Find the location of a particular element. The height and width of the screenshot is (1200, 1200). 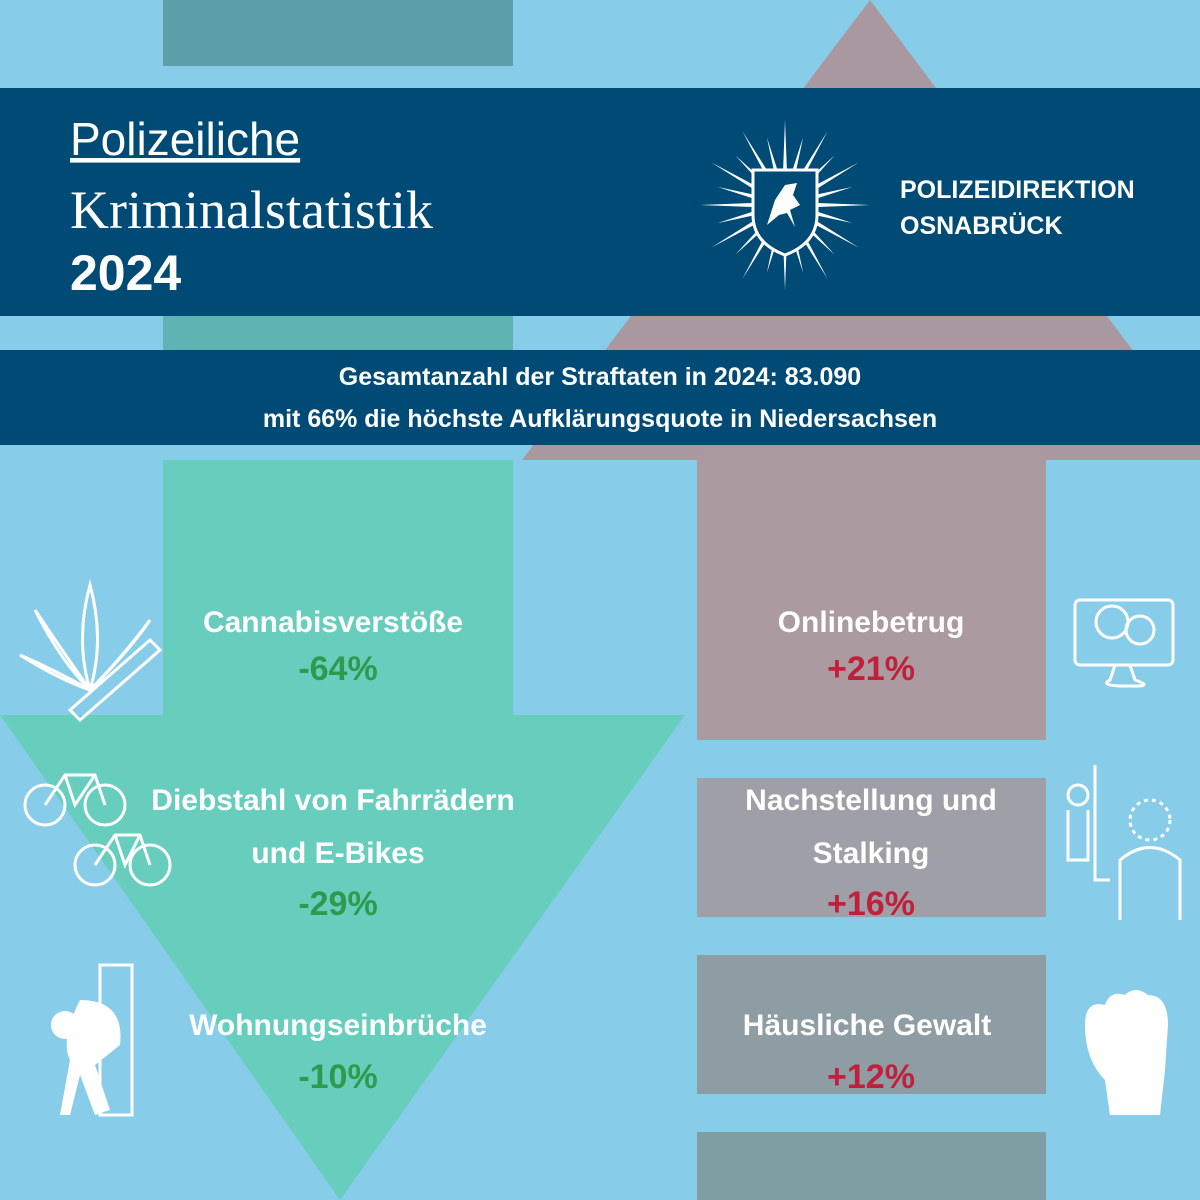

category-label: Stalking is located at coordinates (871, 853).